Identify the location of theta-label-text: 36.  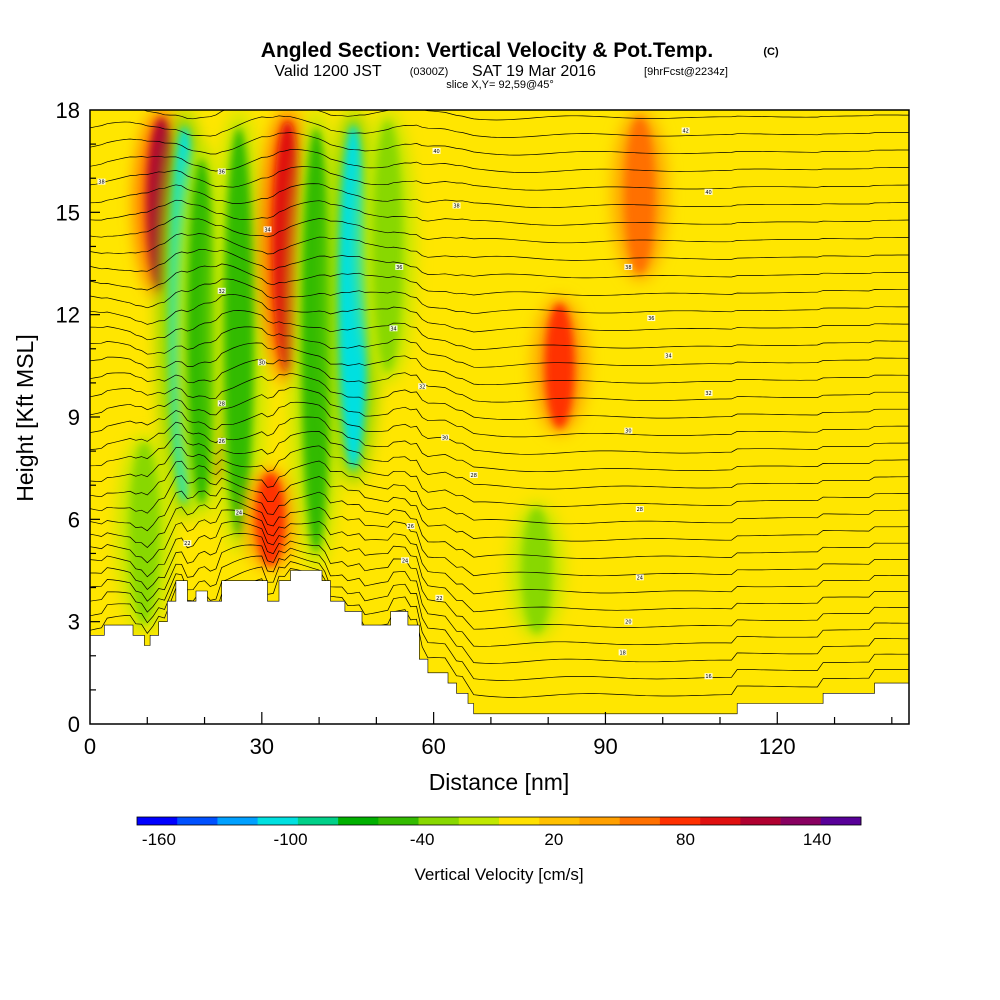
(399, 268).